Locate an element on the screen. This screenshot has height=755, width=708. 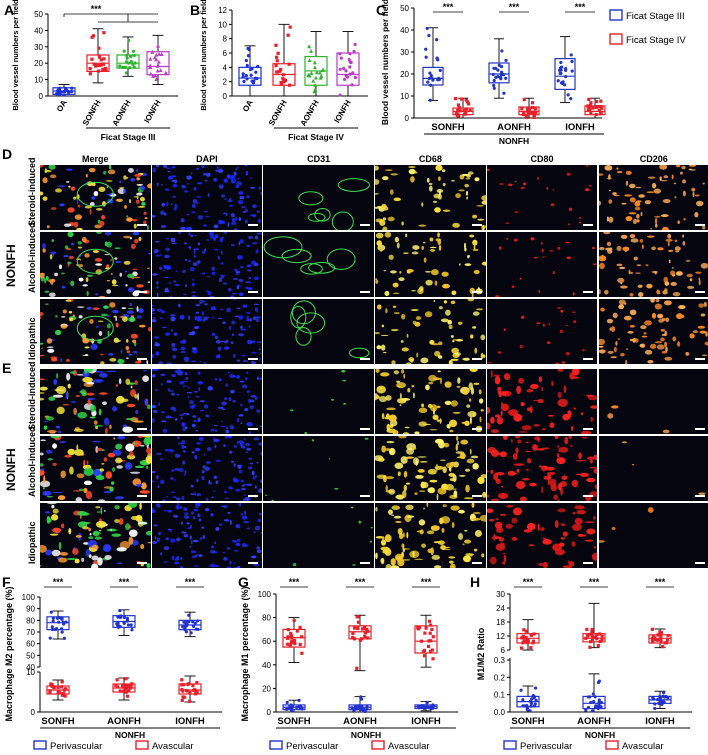
chart-c-y-tick-label: 30 is located at coordinates (404, 52).